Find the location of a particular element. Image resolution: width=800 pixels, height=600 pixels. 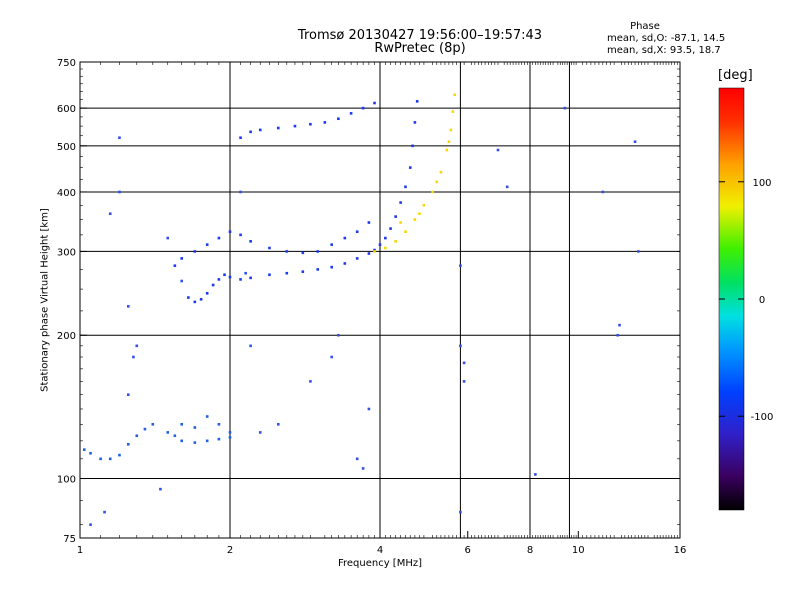

y-tick-label: 300 is located at coordinates (66, 252).